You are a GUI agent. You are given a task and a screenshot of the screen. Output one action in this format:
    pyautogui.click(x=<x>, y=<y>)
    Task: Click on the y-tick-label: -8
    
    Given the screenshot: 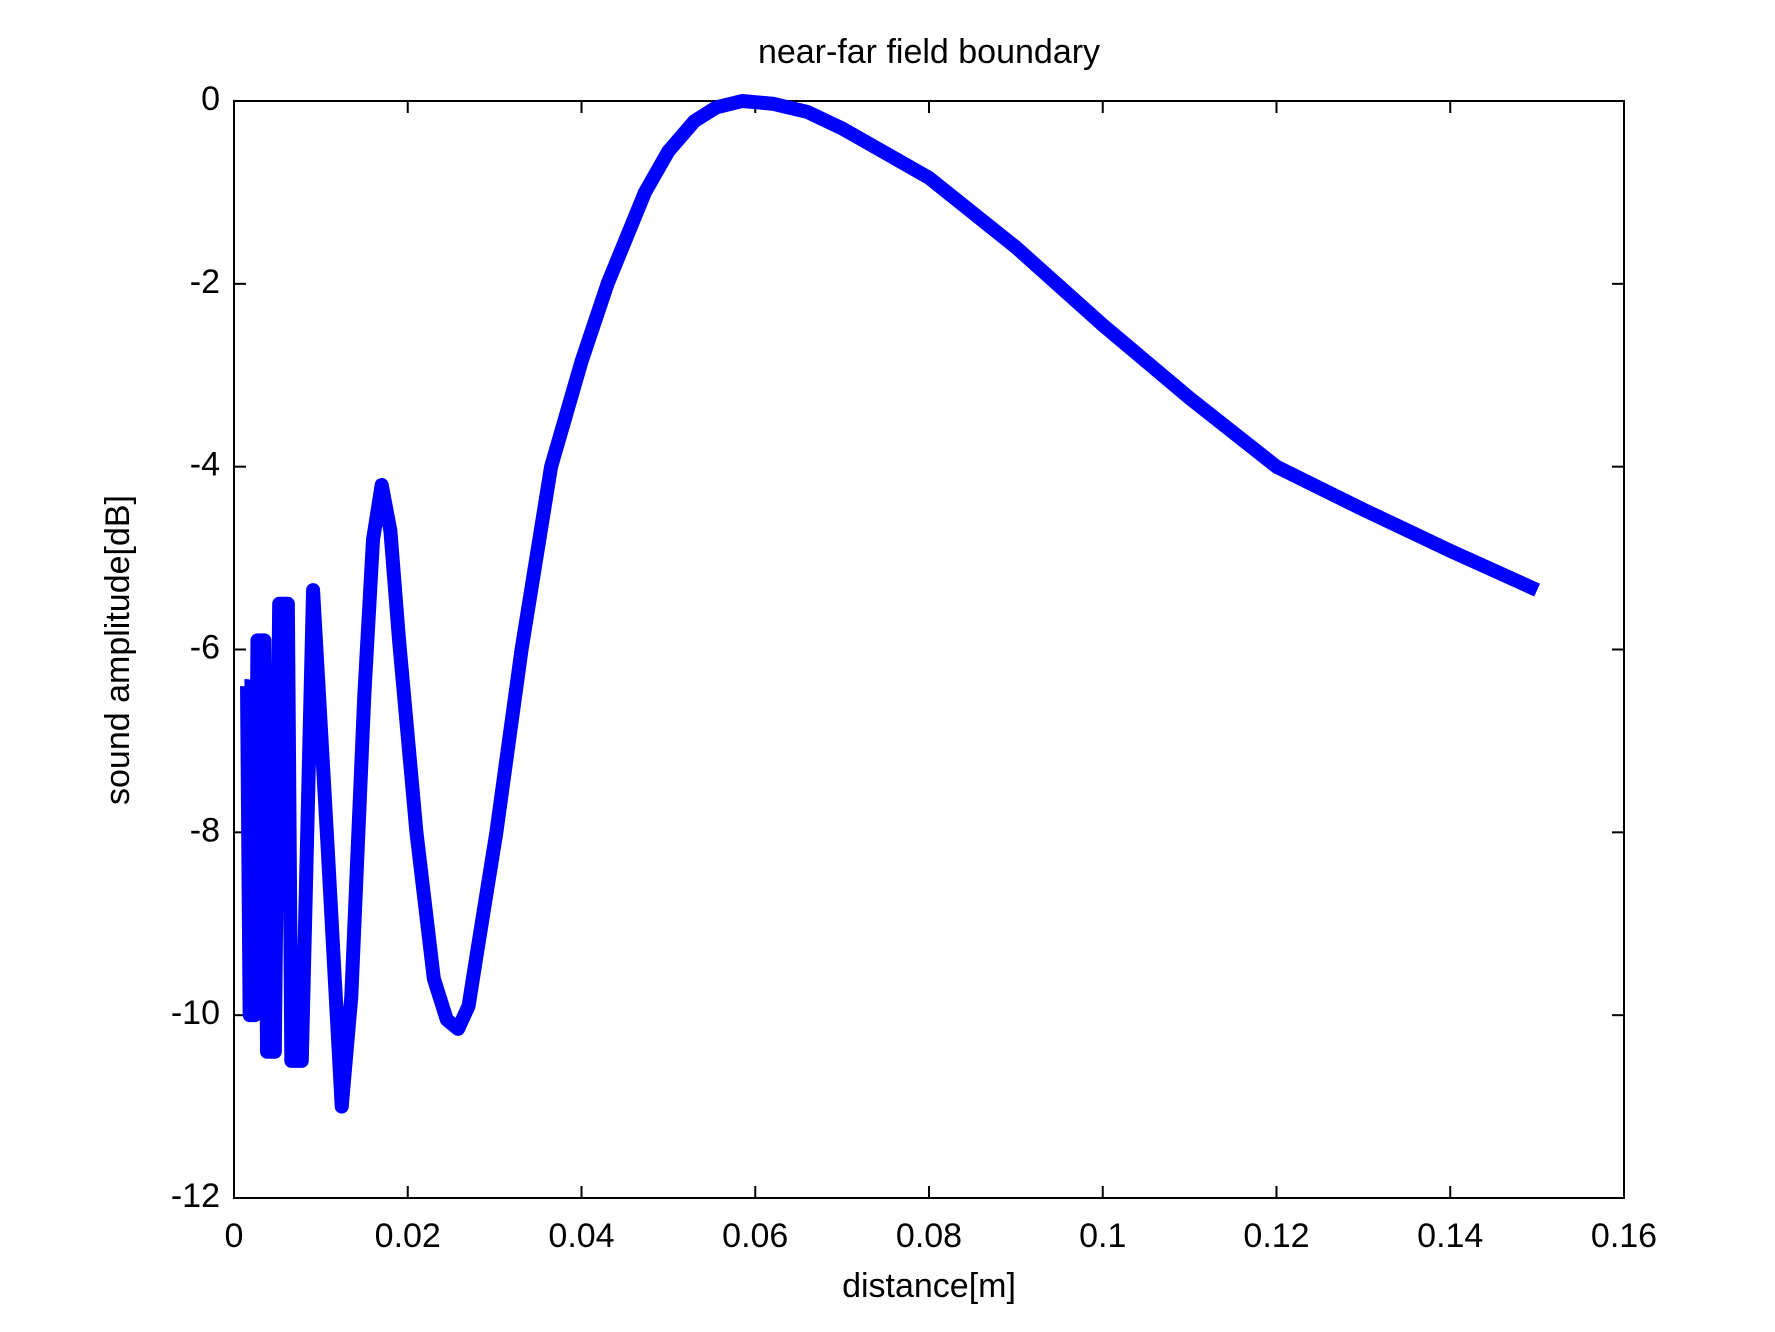 What is the action you would take?
    pyautogui.click(x=205, y=830)
    